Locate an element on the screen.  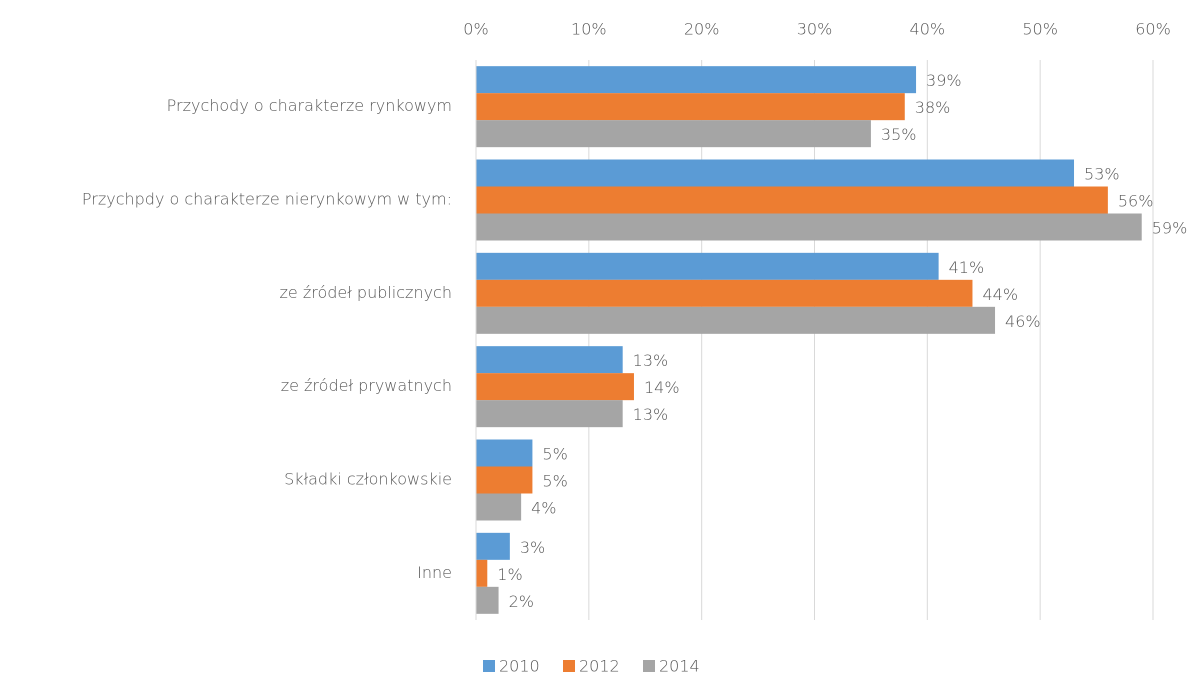
data-label: 3% is located at coordinates (532, 547).